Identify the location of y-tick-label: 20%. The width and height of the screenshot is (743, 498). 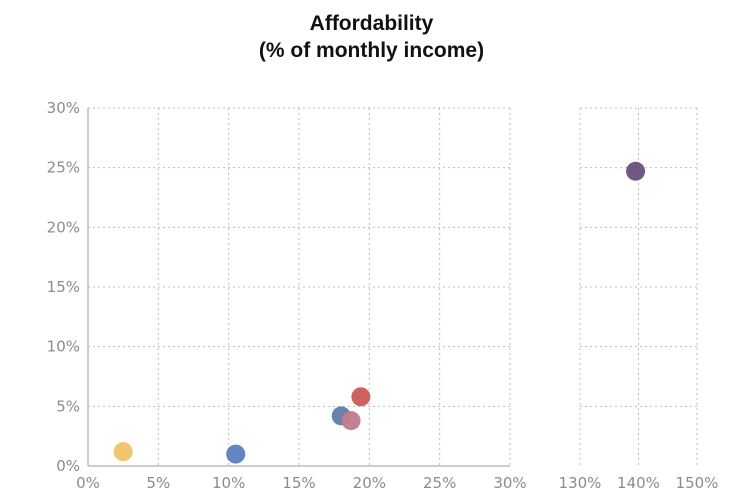
(63, 227).